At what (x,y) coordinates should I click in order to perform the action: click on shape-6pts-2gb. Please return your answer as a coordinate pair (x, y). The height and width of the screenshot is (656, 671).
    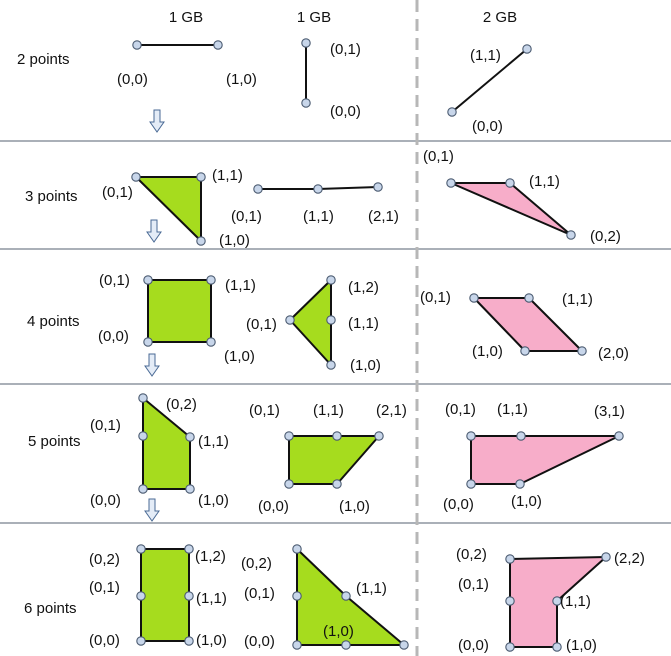
    Looking at the image, I should click on (558, 602).